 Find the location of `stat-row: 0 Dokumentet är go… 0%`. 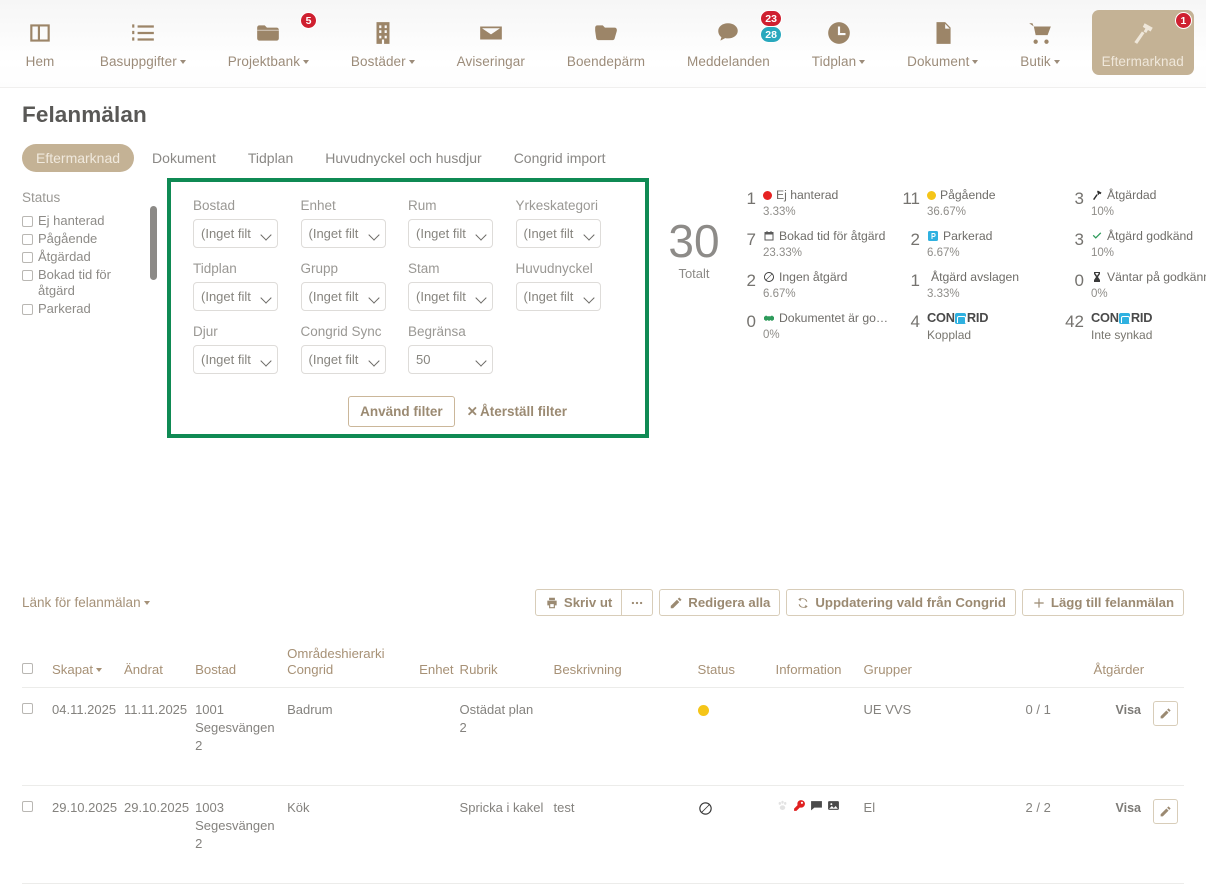

stat-row: 0 Dokumentet är go… 0% is located at coordinates (818, 326).